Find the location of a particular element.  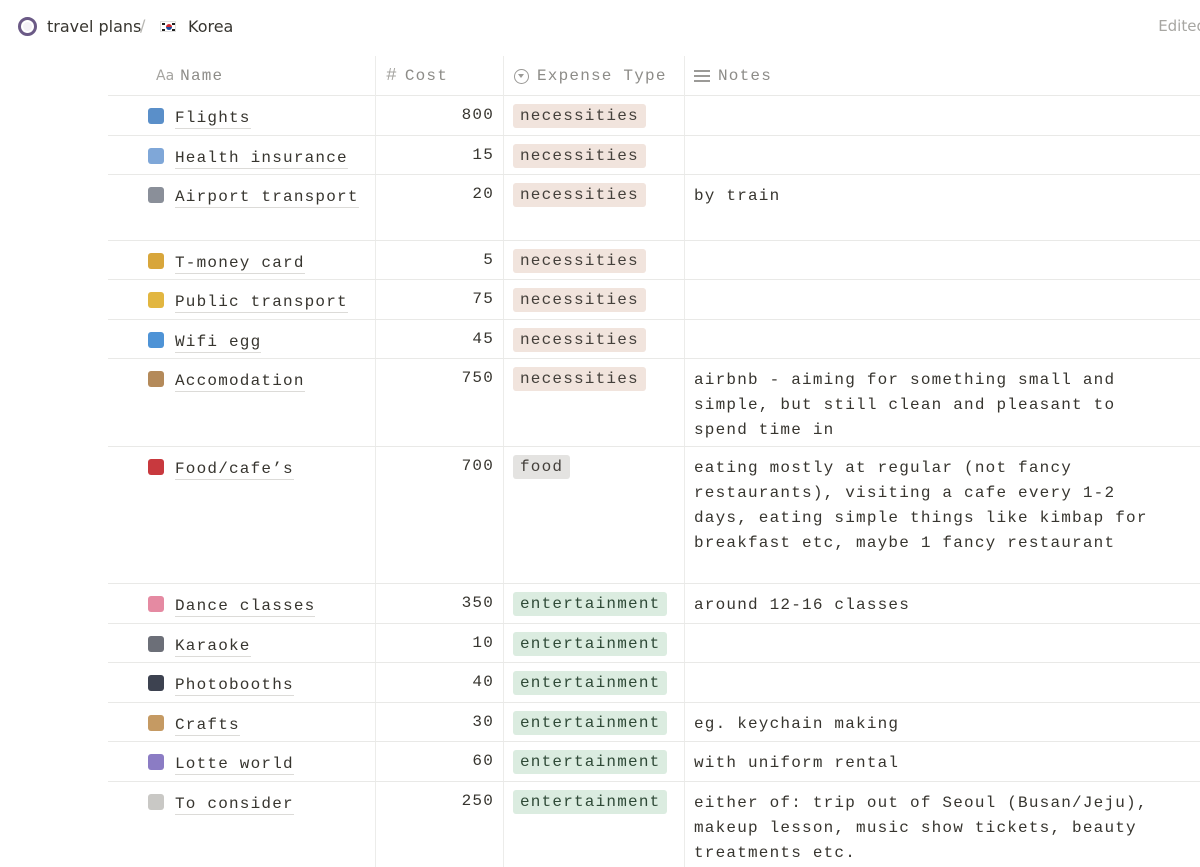

name-cell: T-money card is located at coordinates (259, 263).